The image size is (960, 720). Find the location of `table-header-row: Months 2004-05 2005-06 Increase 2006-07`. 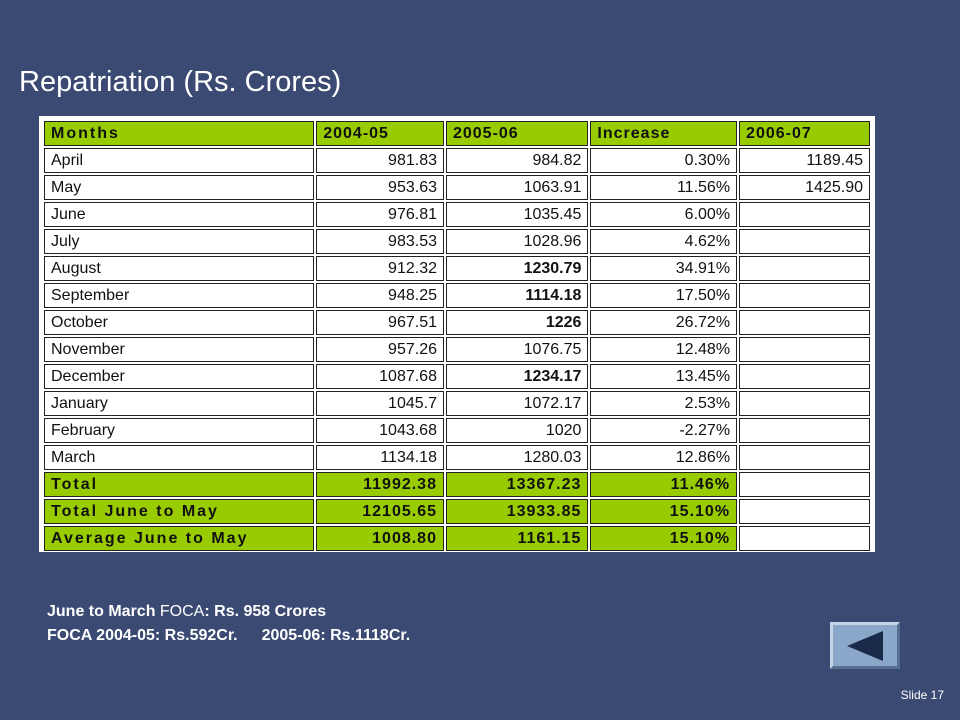

table-header-row: Months 2004-05 2005-06 Increase 2006-07 is located at coordinates (457, 133).